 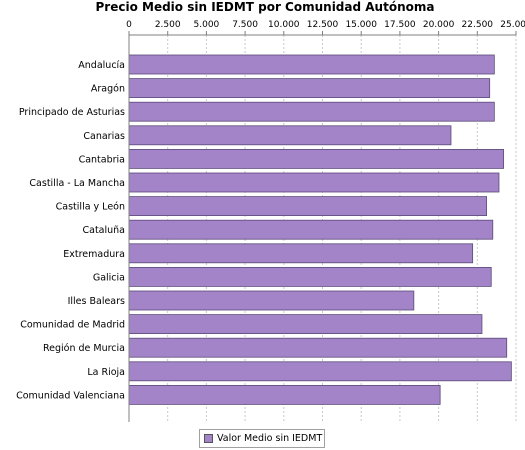 I want to click on category-label: Aragón, so click(x=108, y=89).